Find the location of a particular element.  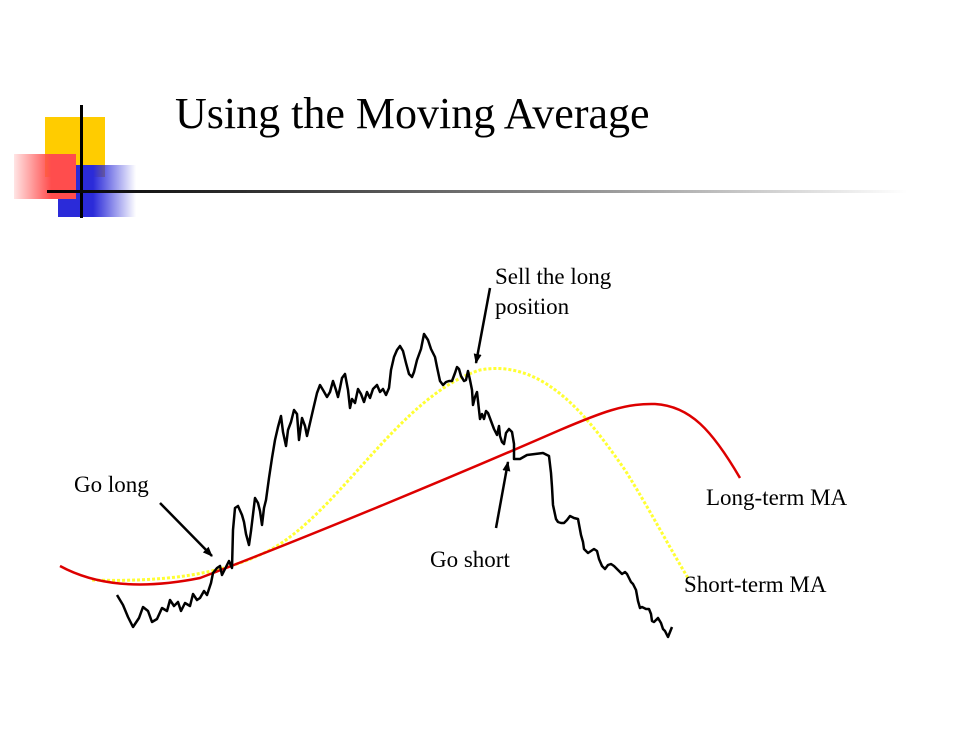

sell-arrow is located at coordinates (482, 325).